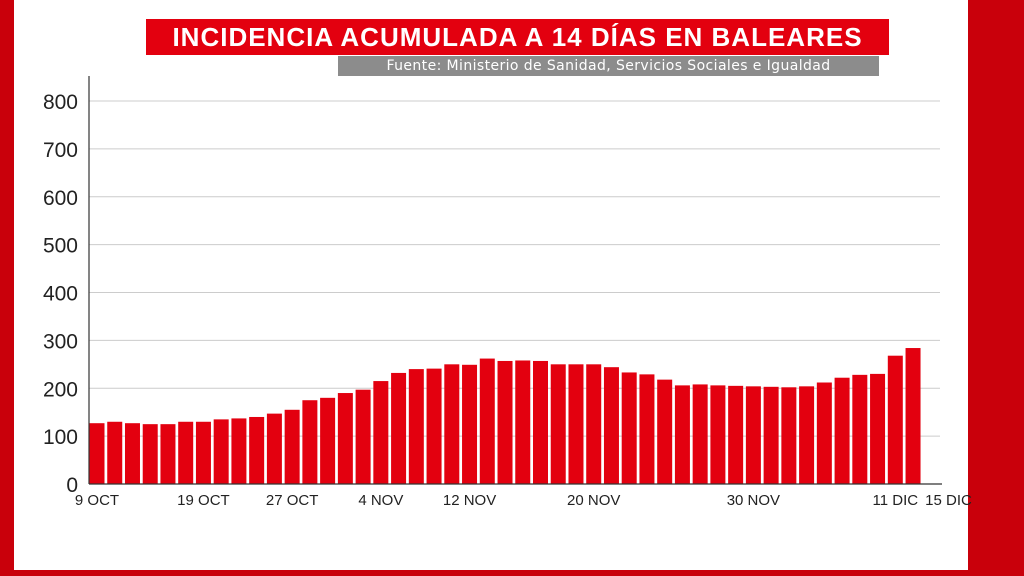 The height and width of the screenshot is (576, 1024). I want to click on x-tick-label: 19 OCT, so click(203, 500).